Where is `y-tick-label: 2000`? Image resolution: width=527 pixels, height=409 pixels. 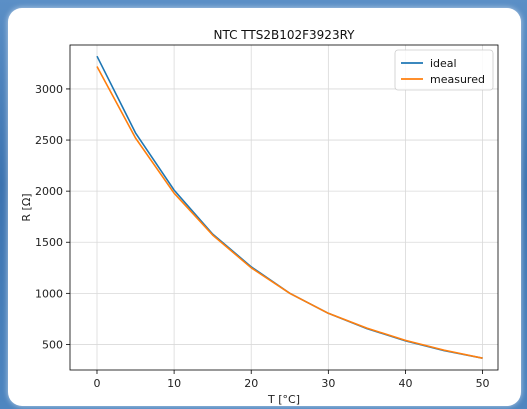 y-tick-label: 2000 is located at coordinates (49, 191).